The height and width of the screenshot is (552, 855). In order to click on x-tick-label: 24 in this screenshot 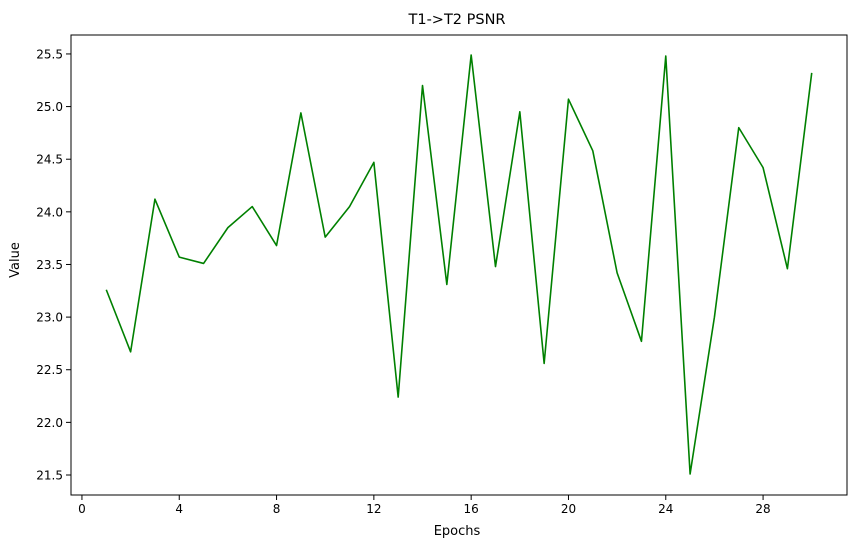, I will do `click(665, 509)`.